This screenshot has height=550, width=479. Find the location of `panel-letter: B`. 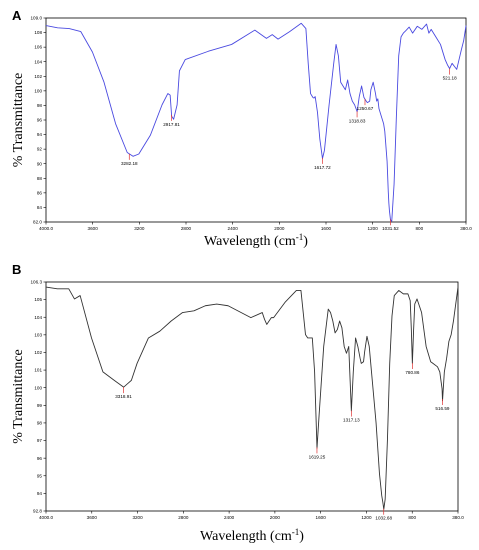

panel-letter: B is located at coordinates (16, 269).